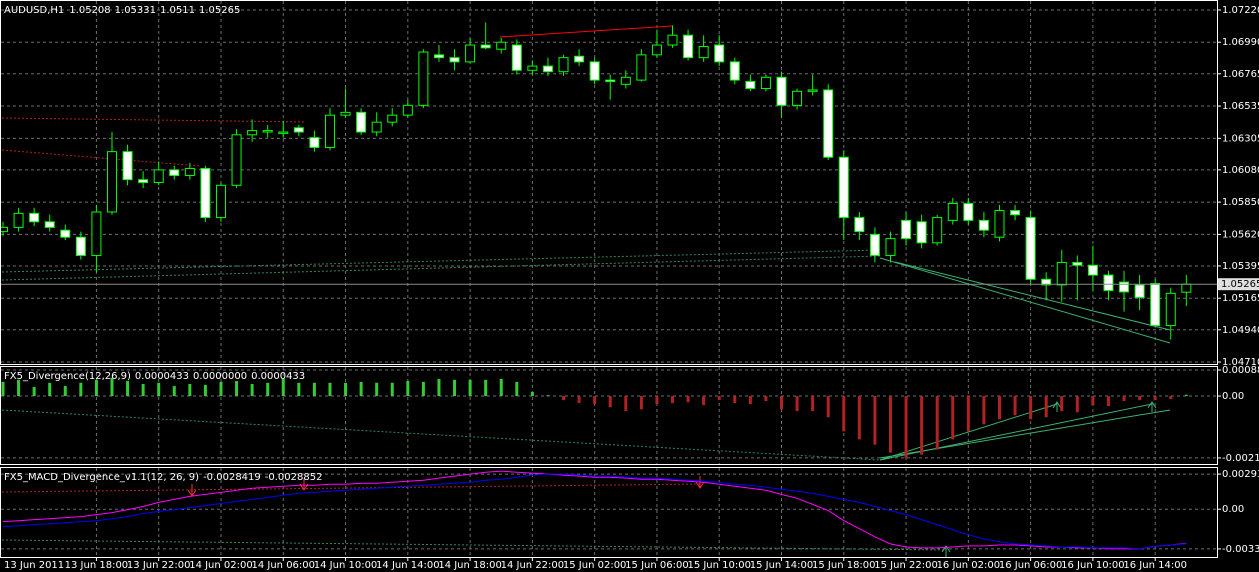 The height and width of the screenshot is (572, 1259). I want to click on y-tick-label: 1.07220, so click(1240, 10).